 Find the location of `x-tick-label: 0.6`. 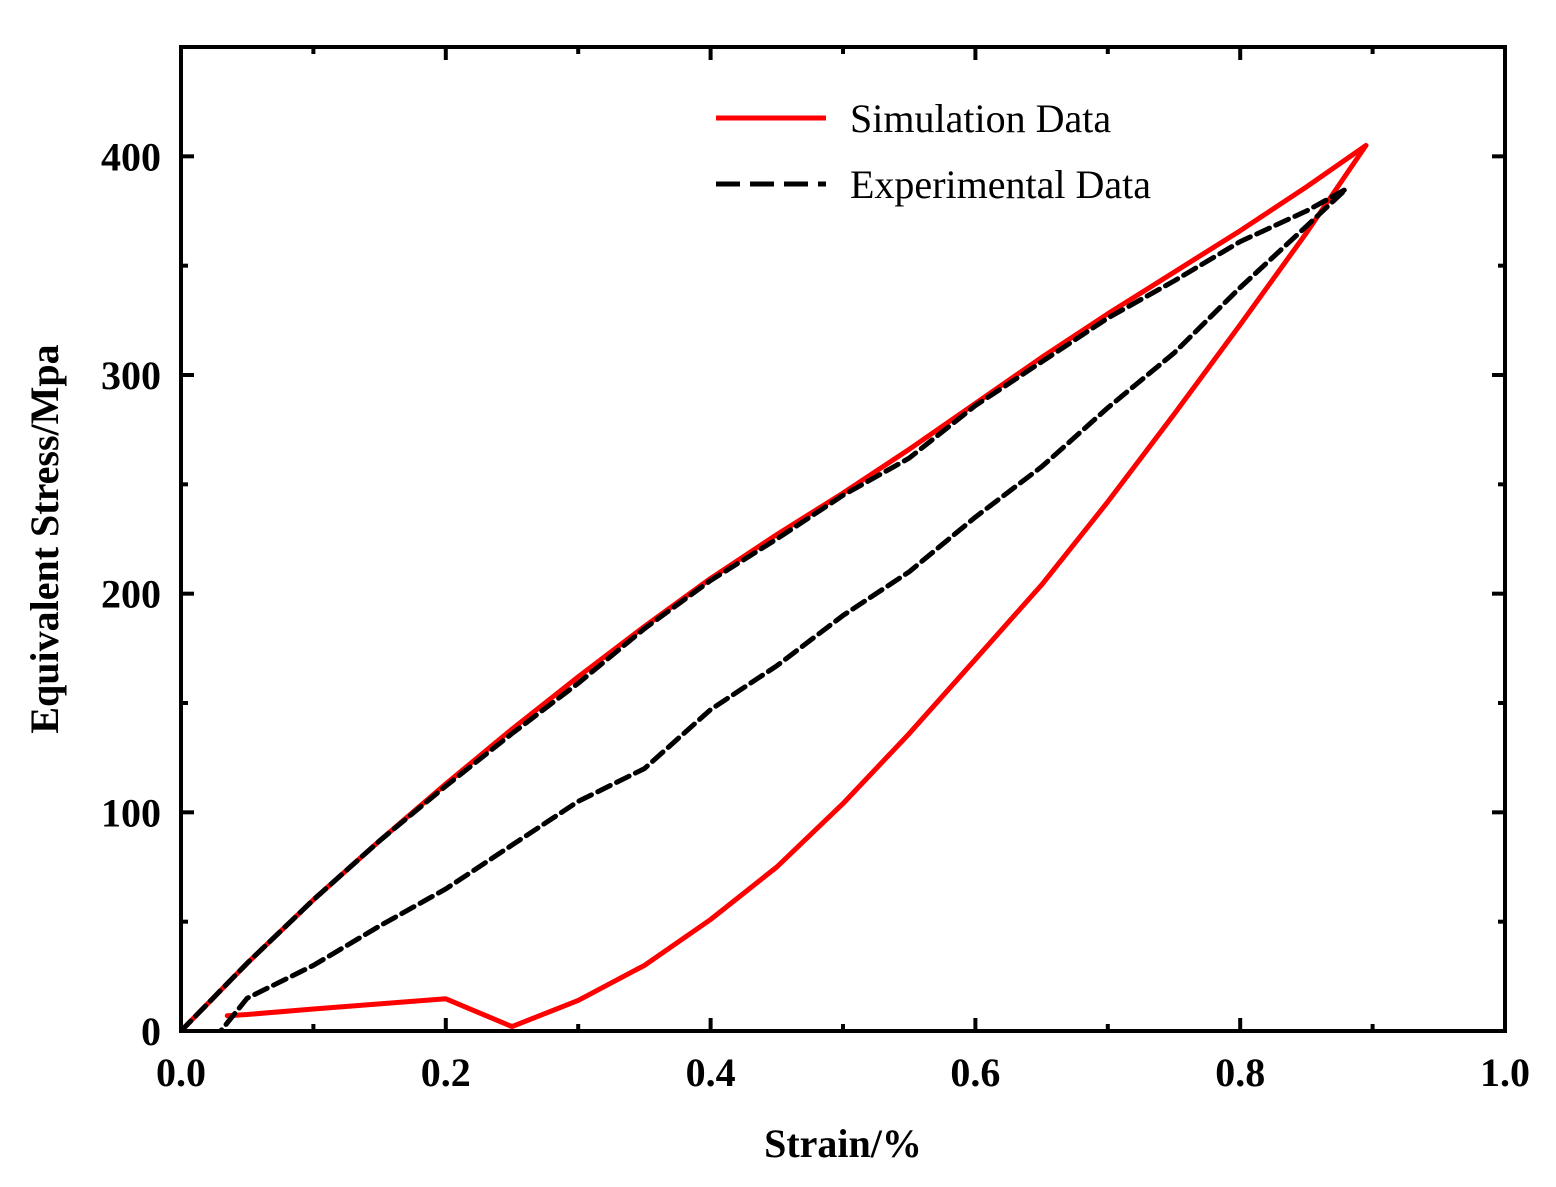

x-tick-label: 0.6 is located at coordinates (975, 1072).